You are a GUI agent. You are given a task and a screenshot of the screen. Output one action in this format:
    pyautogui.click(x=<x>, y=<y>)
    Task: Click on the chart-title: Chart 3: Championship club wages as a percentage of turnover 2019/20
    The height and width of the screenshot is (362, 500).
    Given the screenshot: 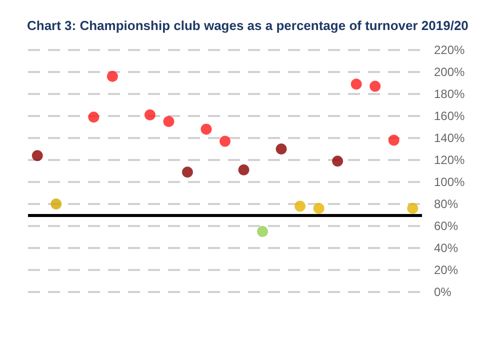 What is the action you would take?
    pyautogui.click(x=247, y=25)
    